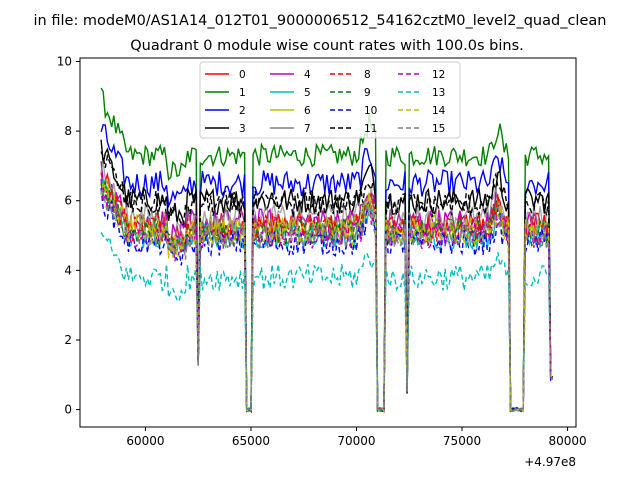 The image size is (640, 480). Describe the element at coordinates (367, 93) in the screenshot. I see `legend-label: 9` at that location.